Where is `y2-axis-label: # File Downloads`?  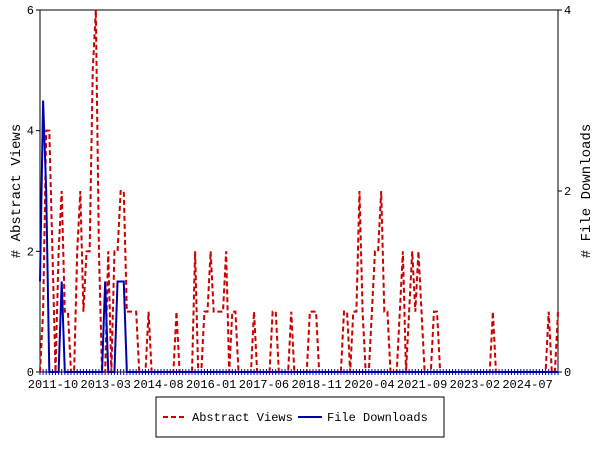 y2-axis-label: # File Downloads is located at coordinates (587, 191).